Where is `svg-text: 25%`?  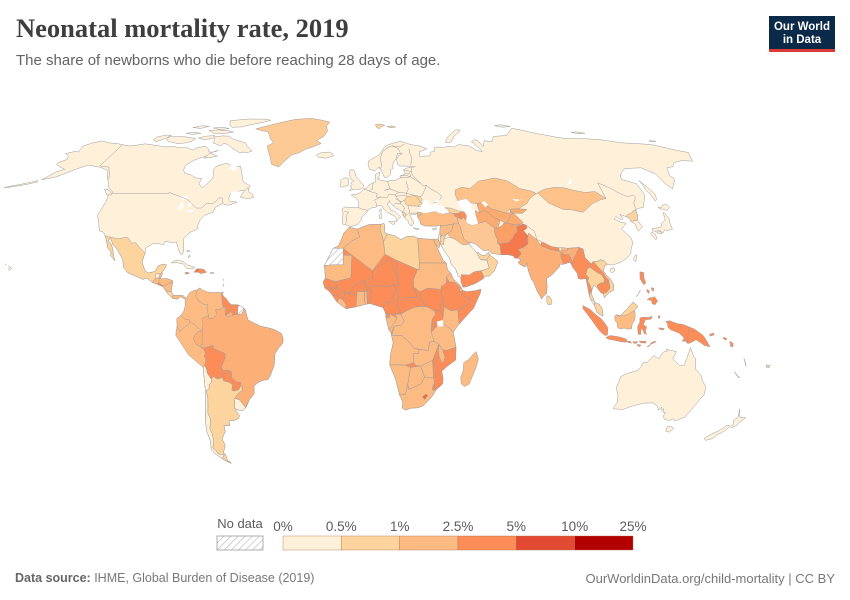 svg-text: 25% is located at coordinates (632, 526).